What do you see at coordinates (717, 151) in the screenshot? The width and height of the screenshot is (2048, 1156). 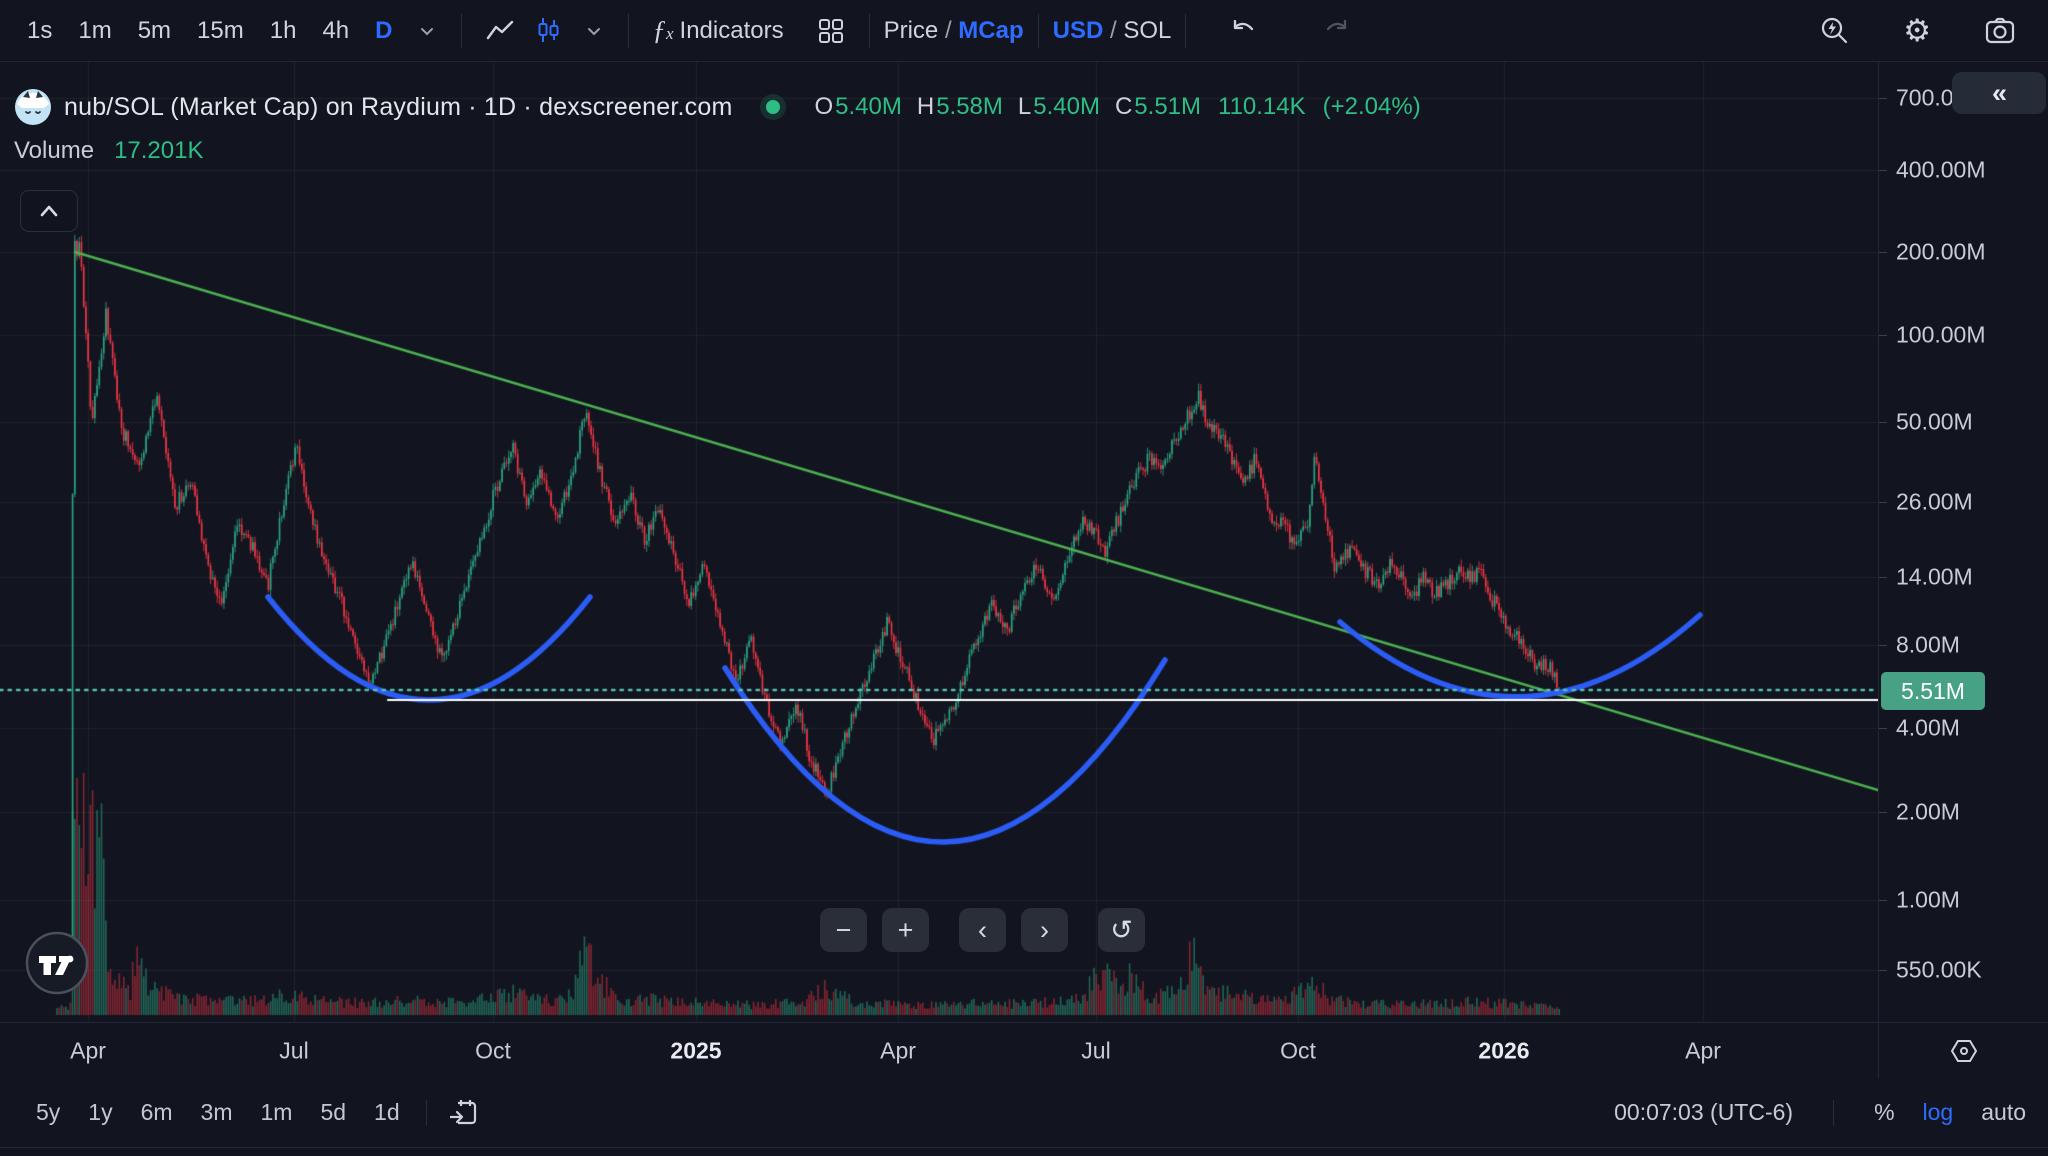 I see `volume-indicator-row: Volume 17.201K` at bounding box center [717, 151].